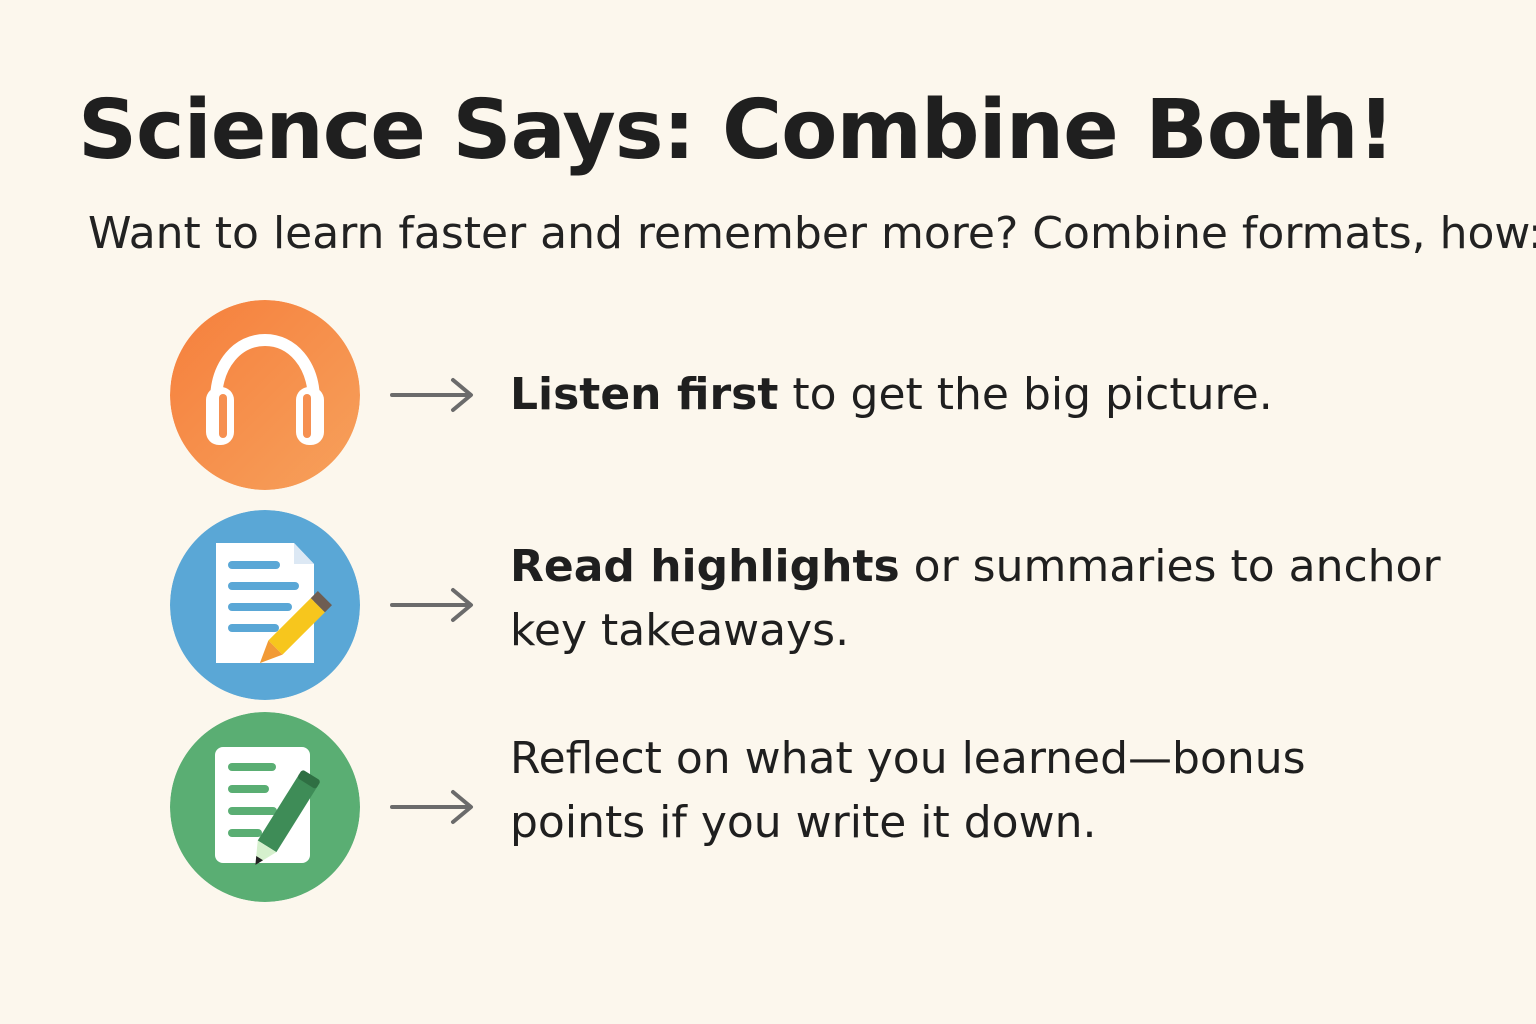  Describe the element at coordinates (644, 394) in the screenshot. I see `item-emphasis: Listen first` at that location.